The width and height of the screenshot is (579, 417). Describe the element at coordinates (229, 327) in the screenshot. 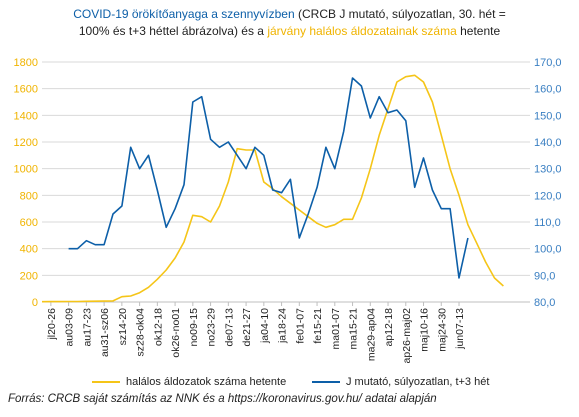

I see `x-tick-label: de07-13` at that location.